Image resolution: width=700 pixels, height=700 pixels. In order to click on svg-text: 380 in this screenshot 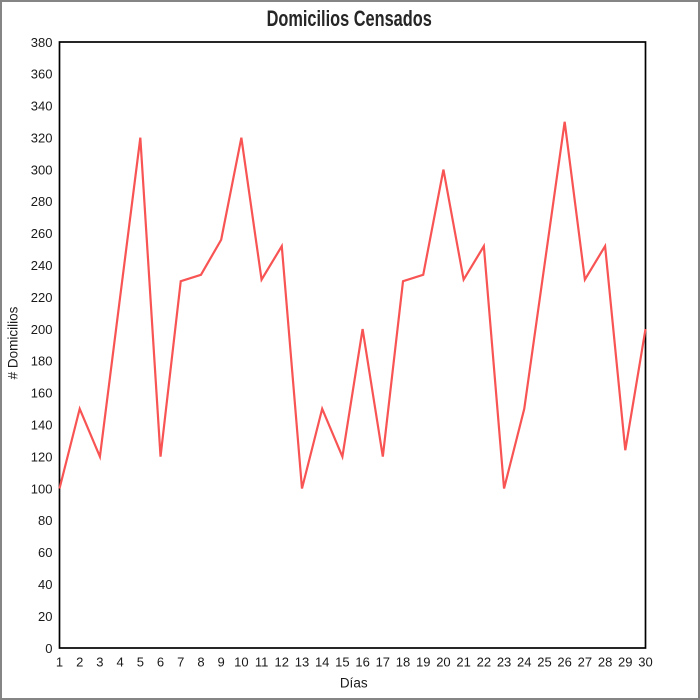, I will do `click(42, 42)`.